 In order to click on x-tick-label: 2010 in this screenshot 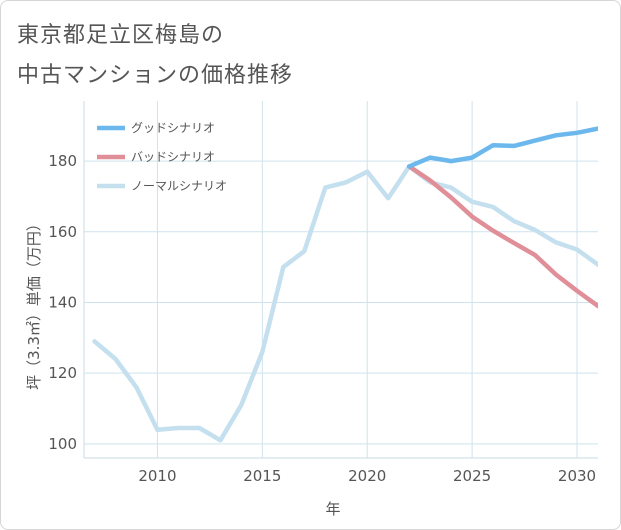, I will do `click(157, 476)`.